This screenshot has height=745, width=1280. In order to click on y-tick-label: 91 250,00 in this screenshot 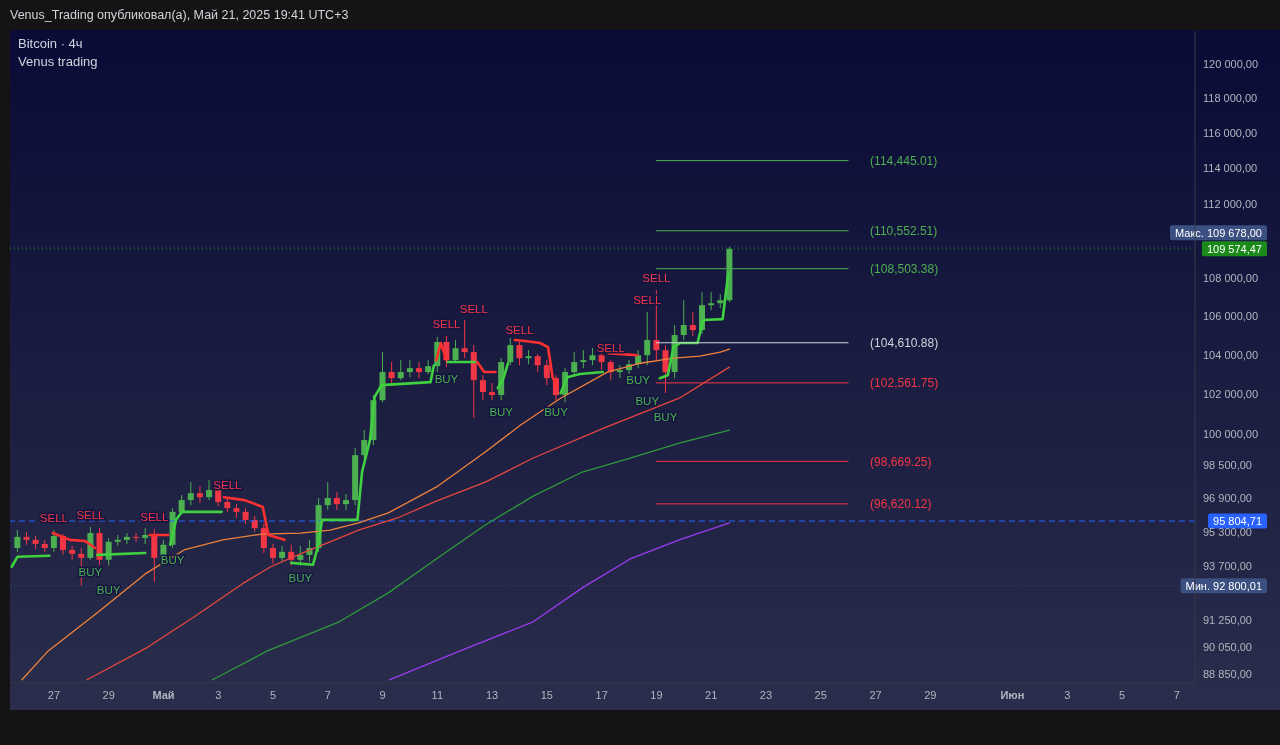, I will do `click(1227, 619)`.